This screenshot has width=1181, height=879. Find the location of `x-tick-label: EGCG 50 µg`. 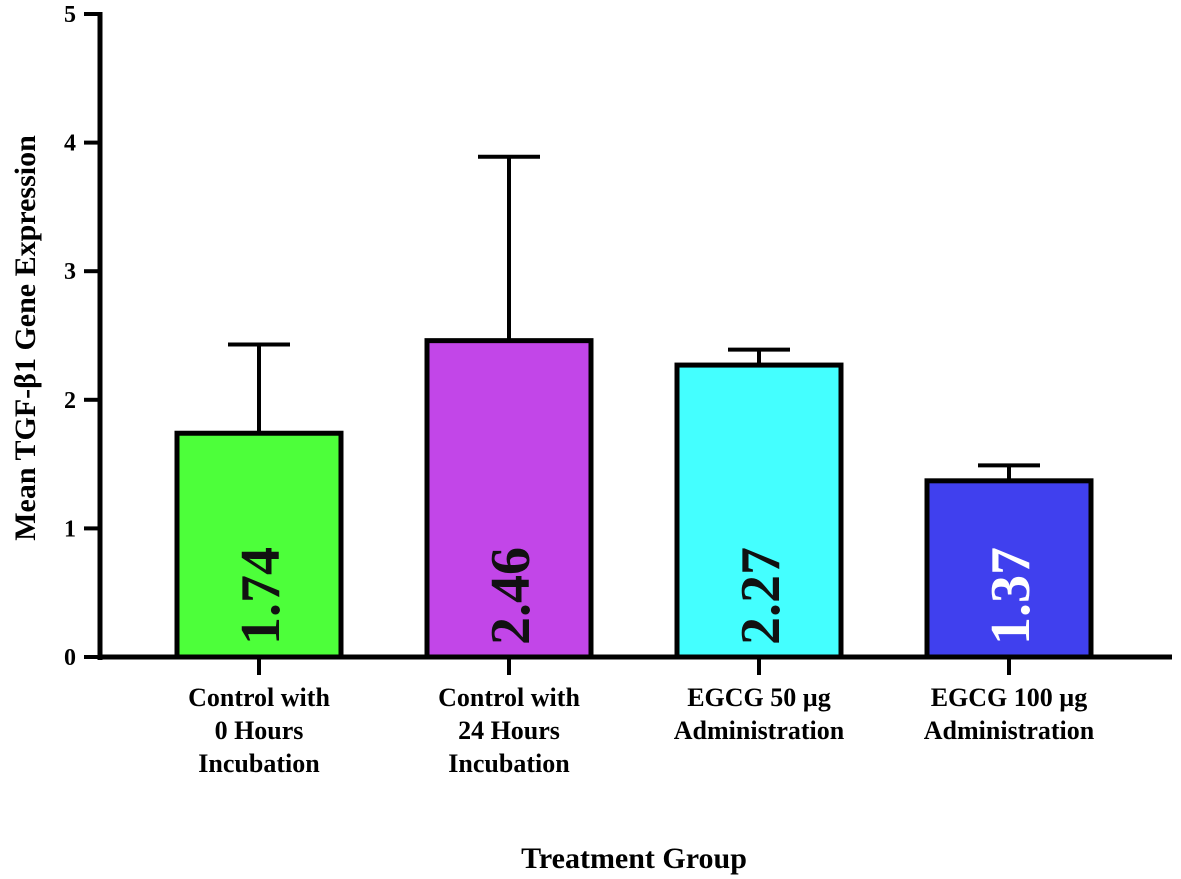

x-tick-label: EGCG 50 µg is located at coordinates (759, 697).